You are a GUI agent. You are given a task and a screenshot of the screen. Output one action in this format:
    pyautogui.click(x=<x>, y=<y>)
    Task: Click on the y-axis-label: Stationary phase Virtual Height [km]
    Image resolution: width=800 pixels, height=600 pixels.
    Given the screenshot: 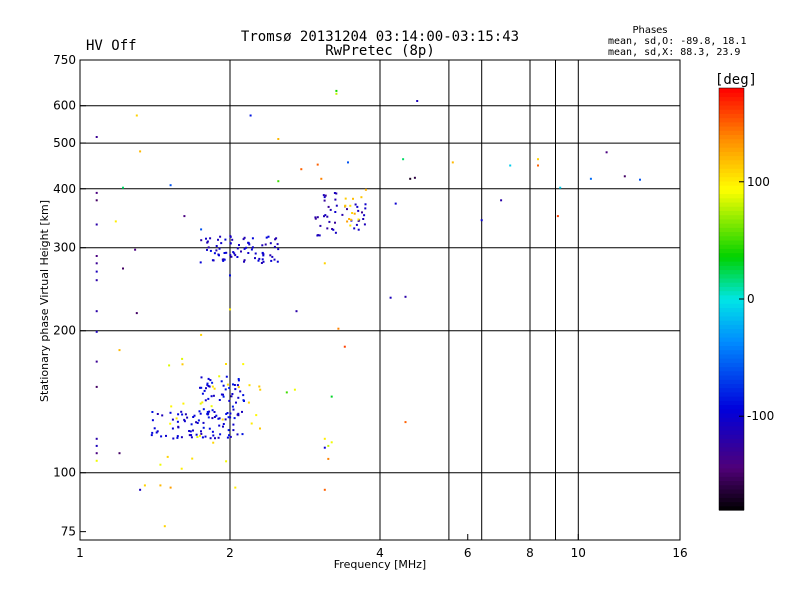 What is the action you would take?
    pyautogui.click(x=44, y=301)
    